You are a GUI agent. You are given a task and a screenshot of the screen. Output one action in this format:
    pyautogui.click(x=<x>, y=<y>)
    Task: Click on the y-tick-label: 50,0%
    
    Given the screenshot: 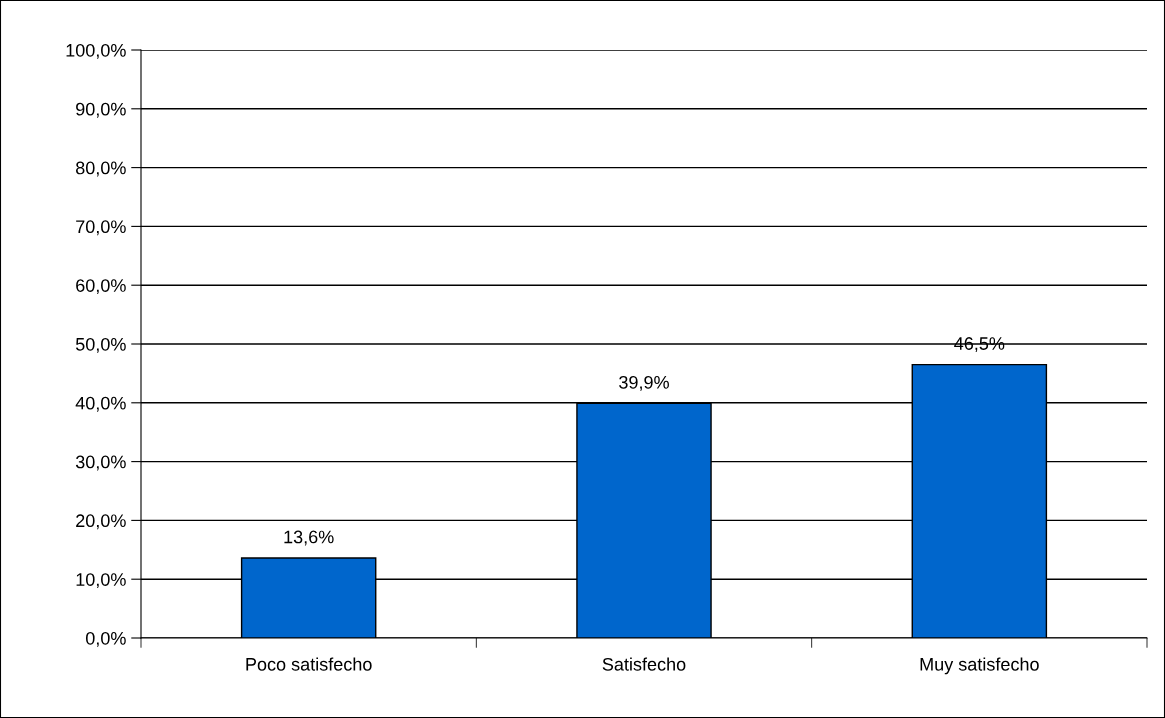 What is the action you would take?
    pyautogui.click(x=100, y=345)
    